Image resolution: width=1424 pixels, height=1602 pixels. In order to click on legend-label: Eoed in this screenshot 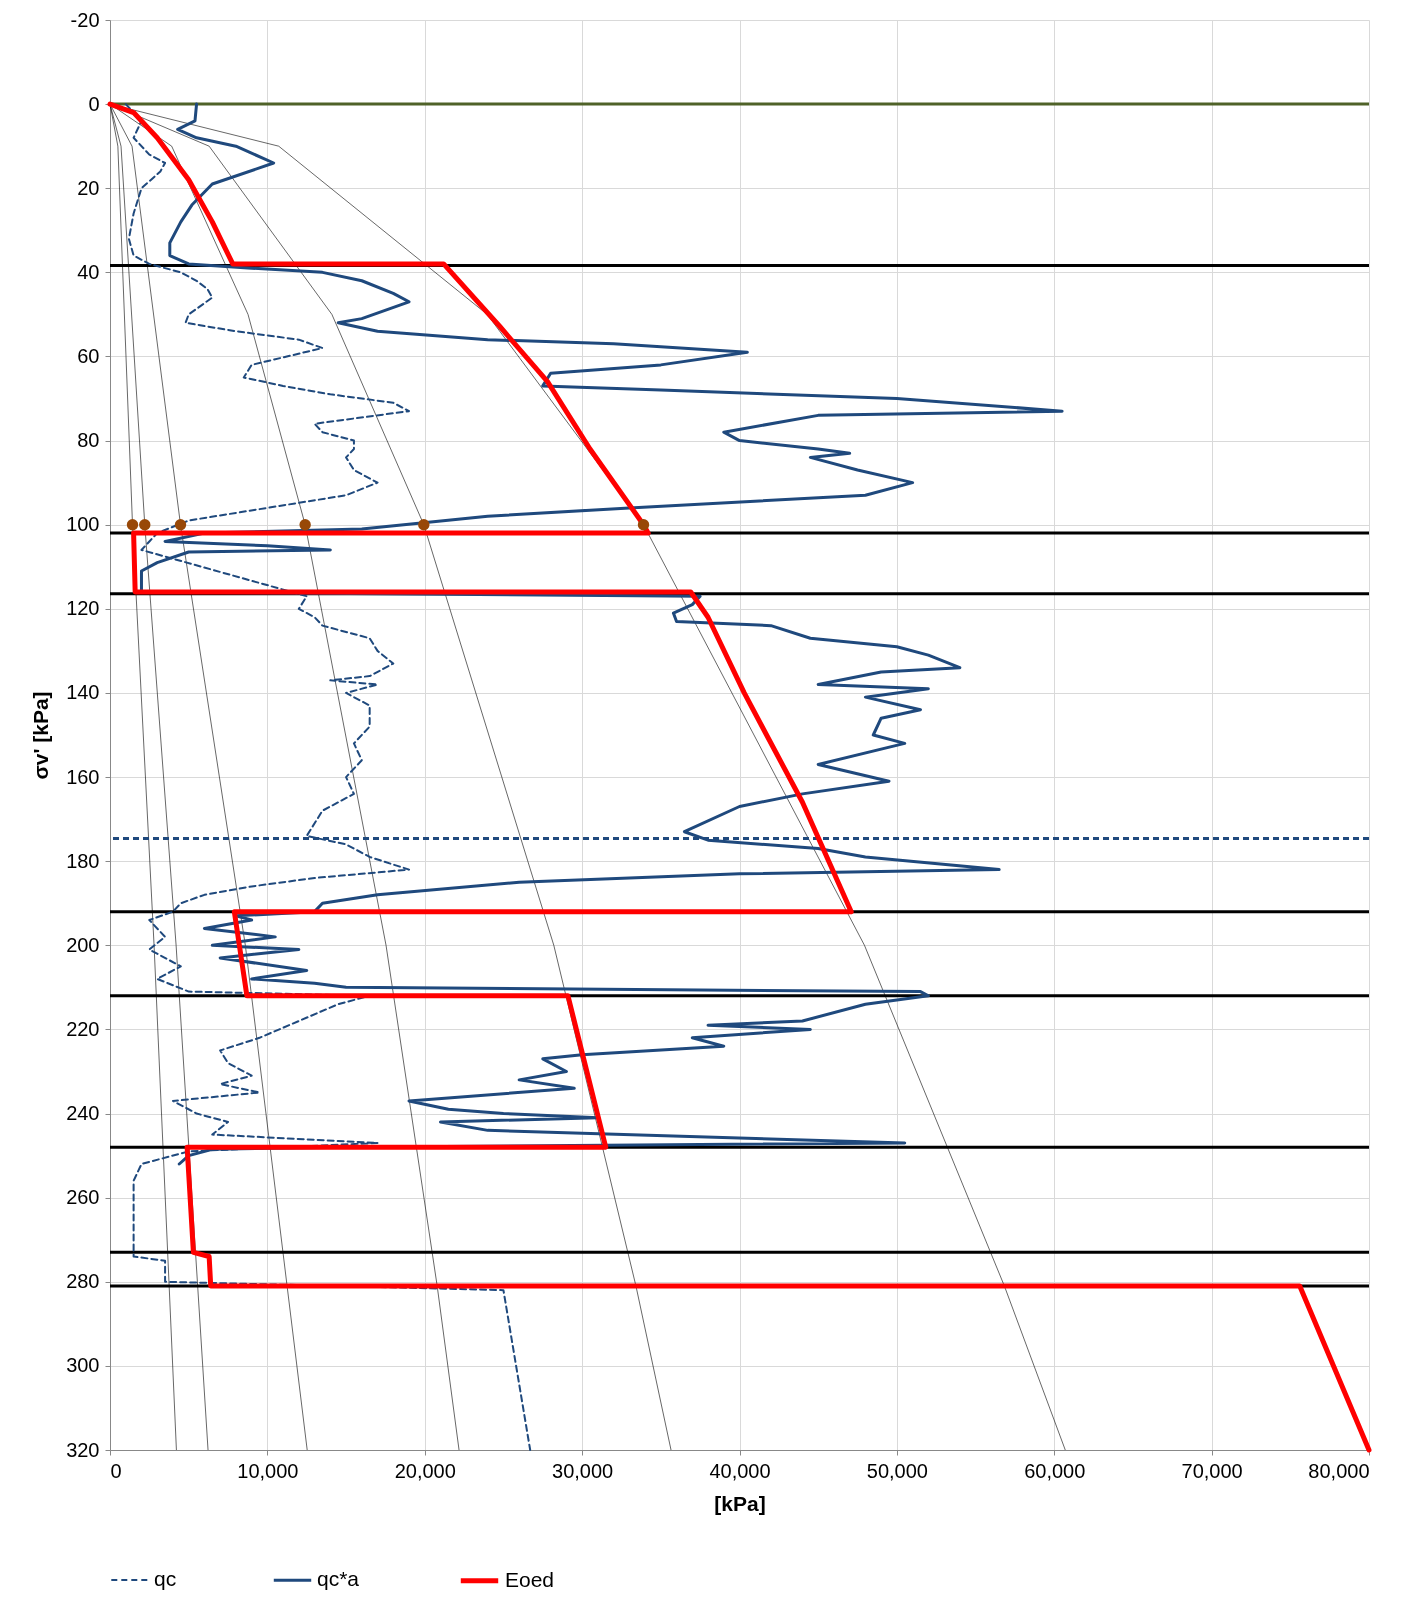, I will do `click(530, 1579)`.